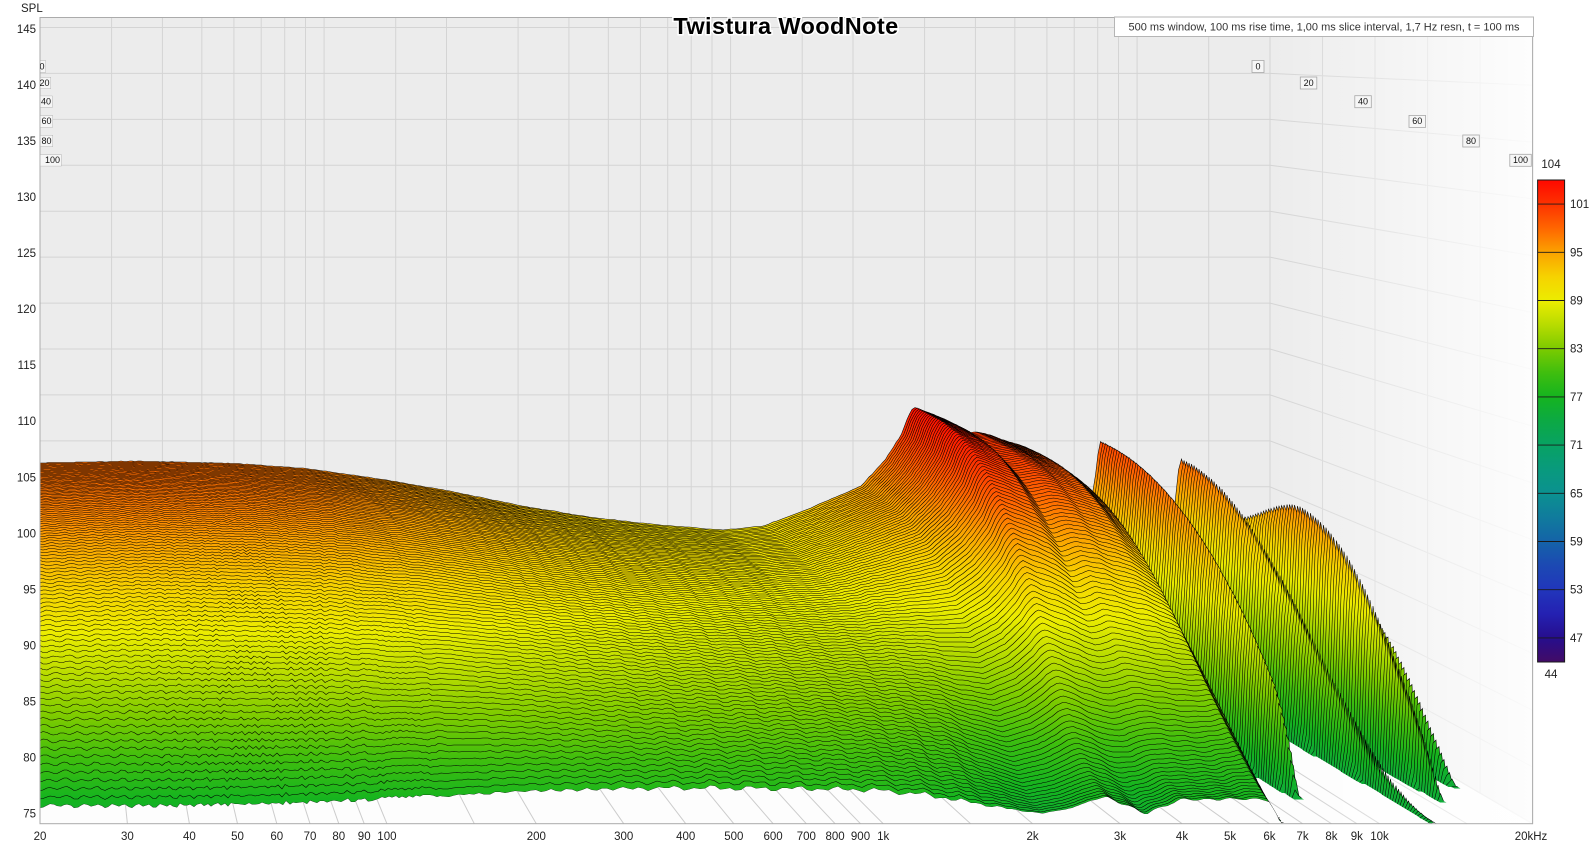  Describe the element at coordinates (685, 837) in the screenshot. I see `svg-text: 400` at that location.